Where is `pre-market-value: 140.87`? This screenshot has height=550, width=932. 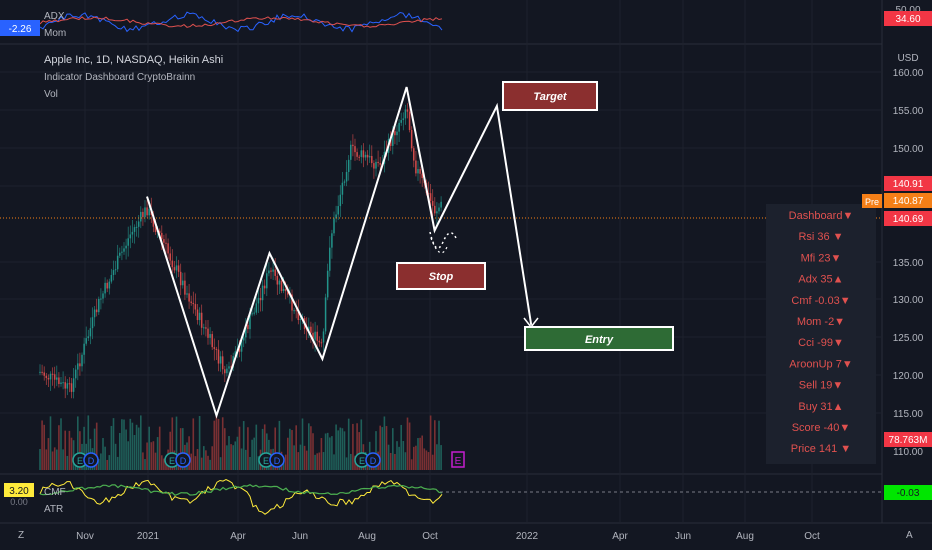 pre-market-value: 140.87 is located at coordinates (908, 201).